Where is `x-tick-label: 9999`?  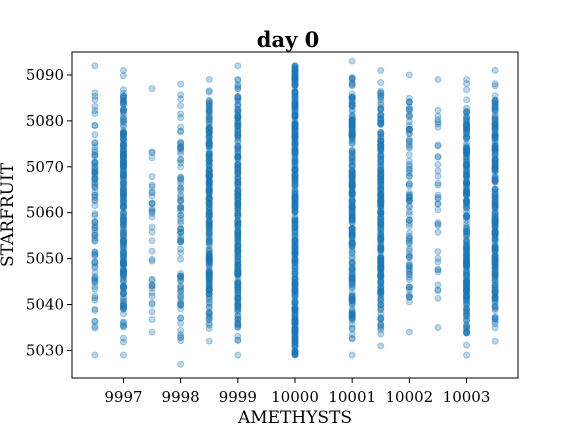 x-tick-label: 9999 is located at coordinates (238, 397).